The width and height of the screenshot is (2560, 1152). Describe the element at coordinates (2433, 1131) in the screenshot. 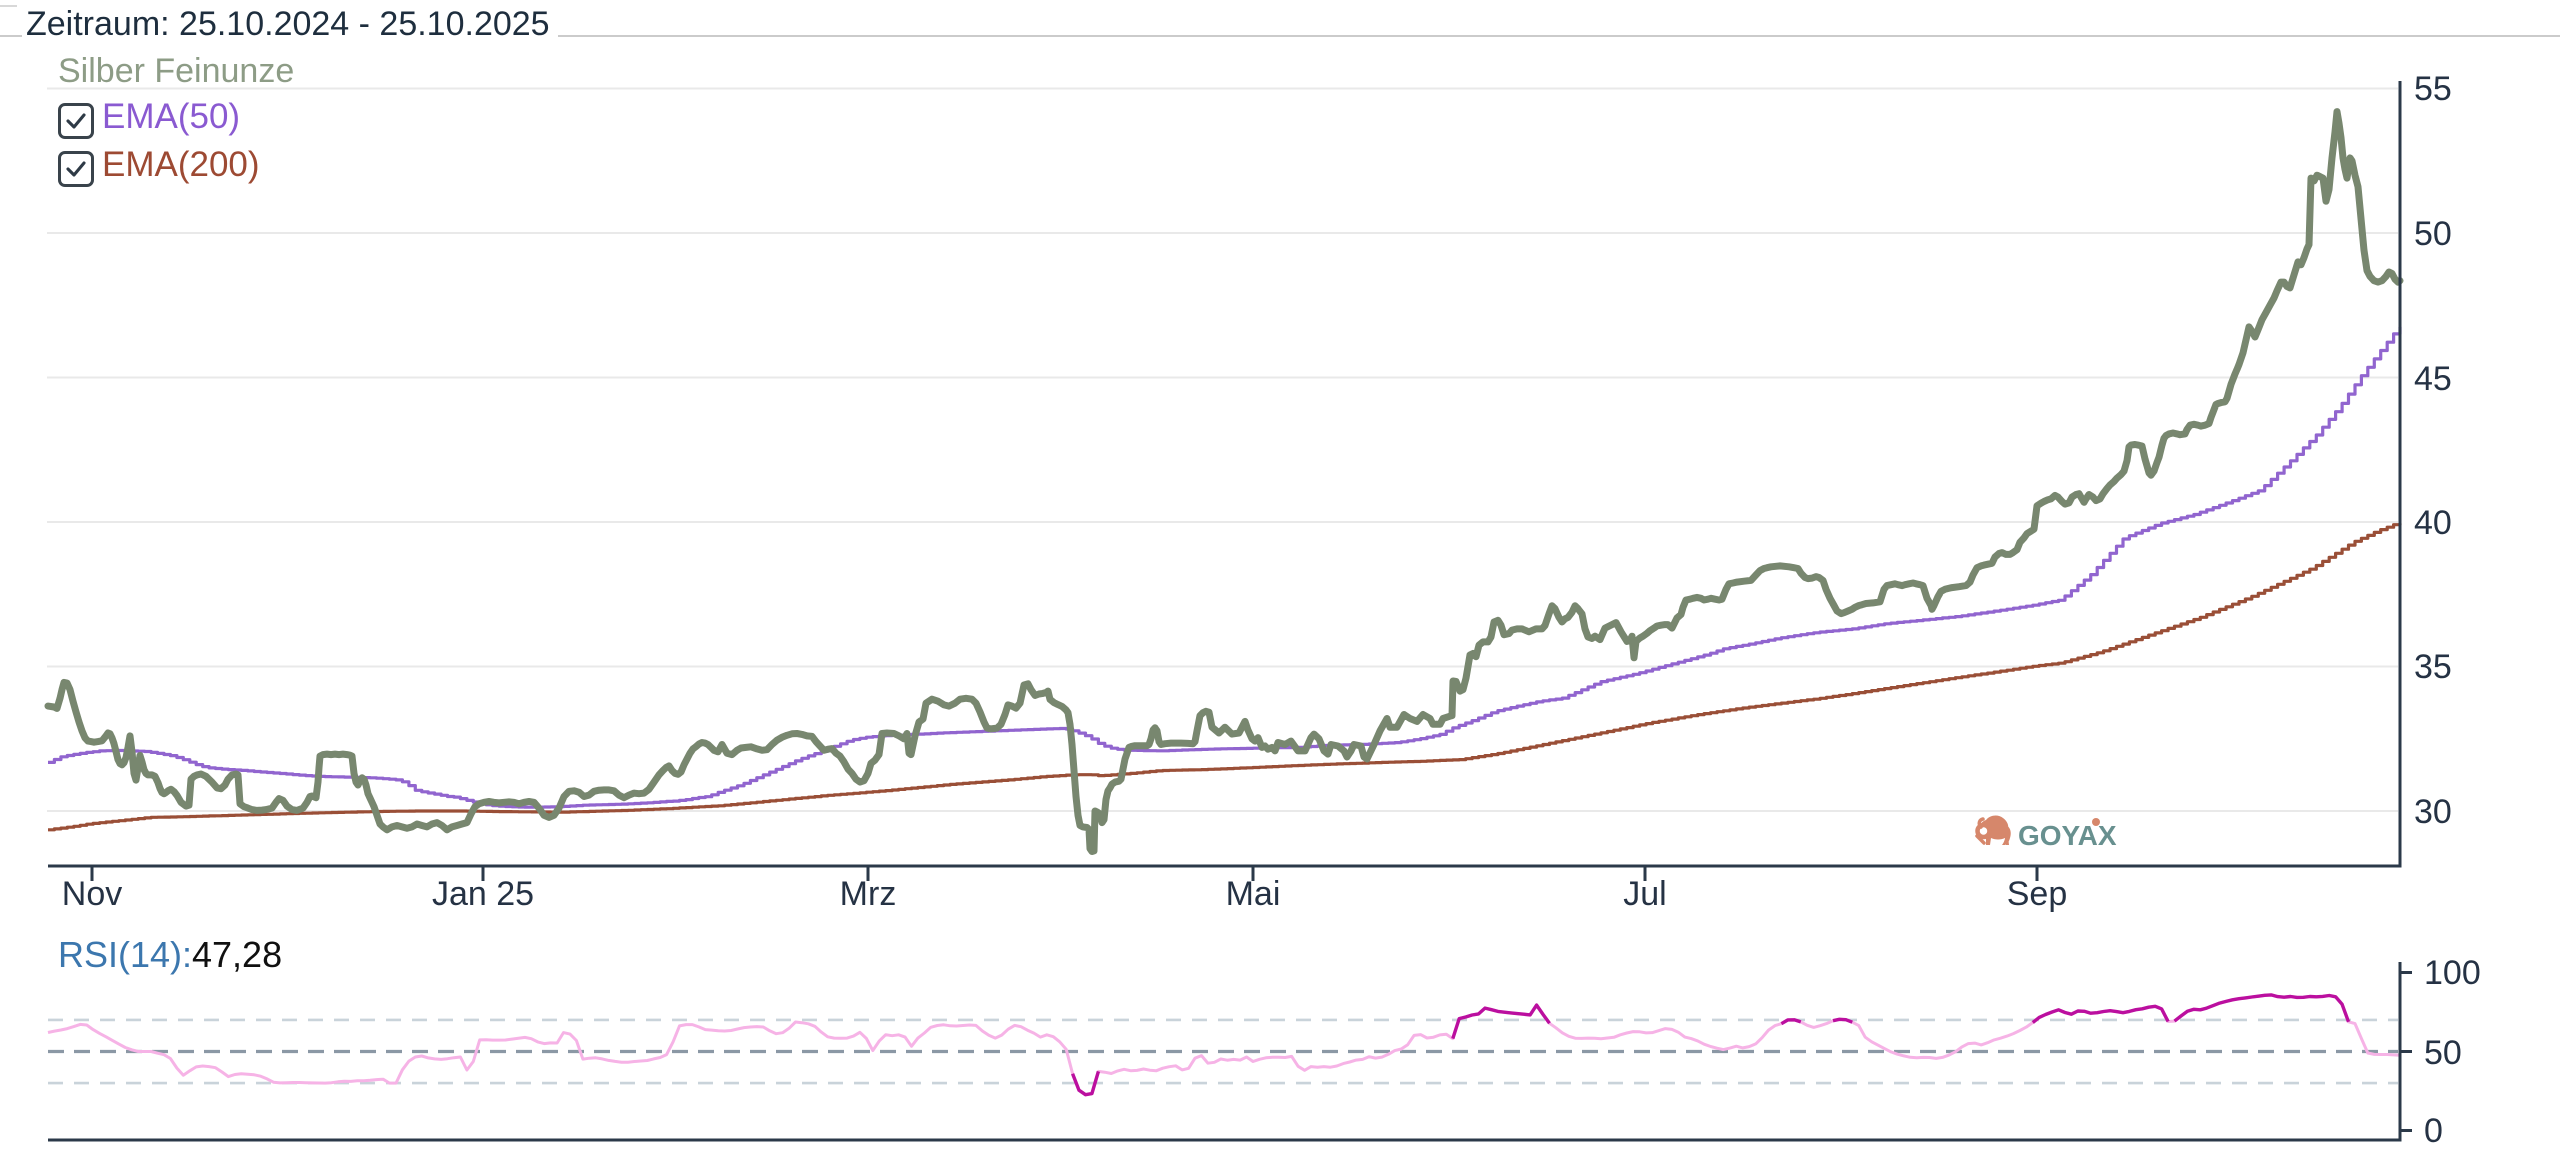

I see `svg-text: 0` at that location.